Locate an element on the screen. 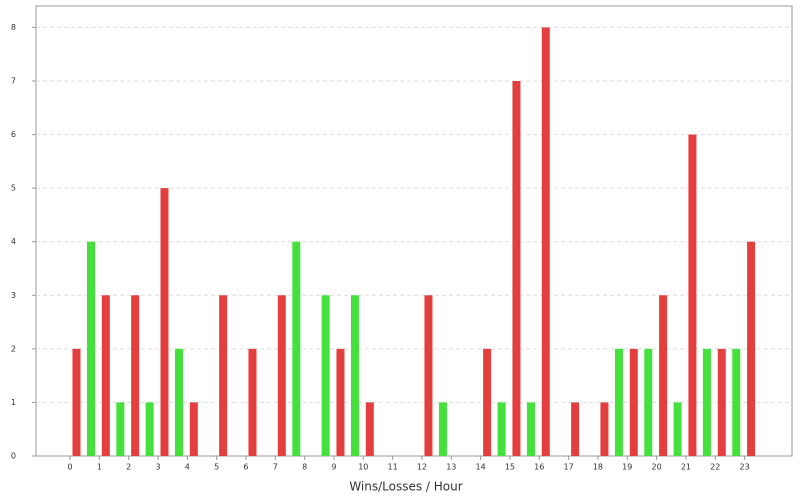  x-tick-label: 5 is located at coordinates (216, 467).